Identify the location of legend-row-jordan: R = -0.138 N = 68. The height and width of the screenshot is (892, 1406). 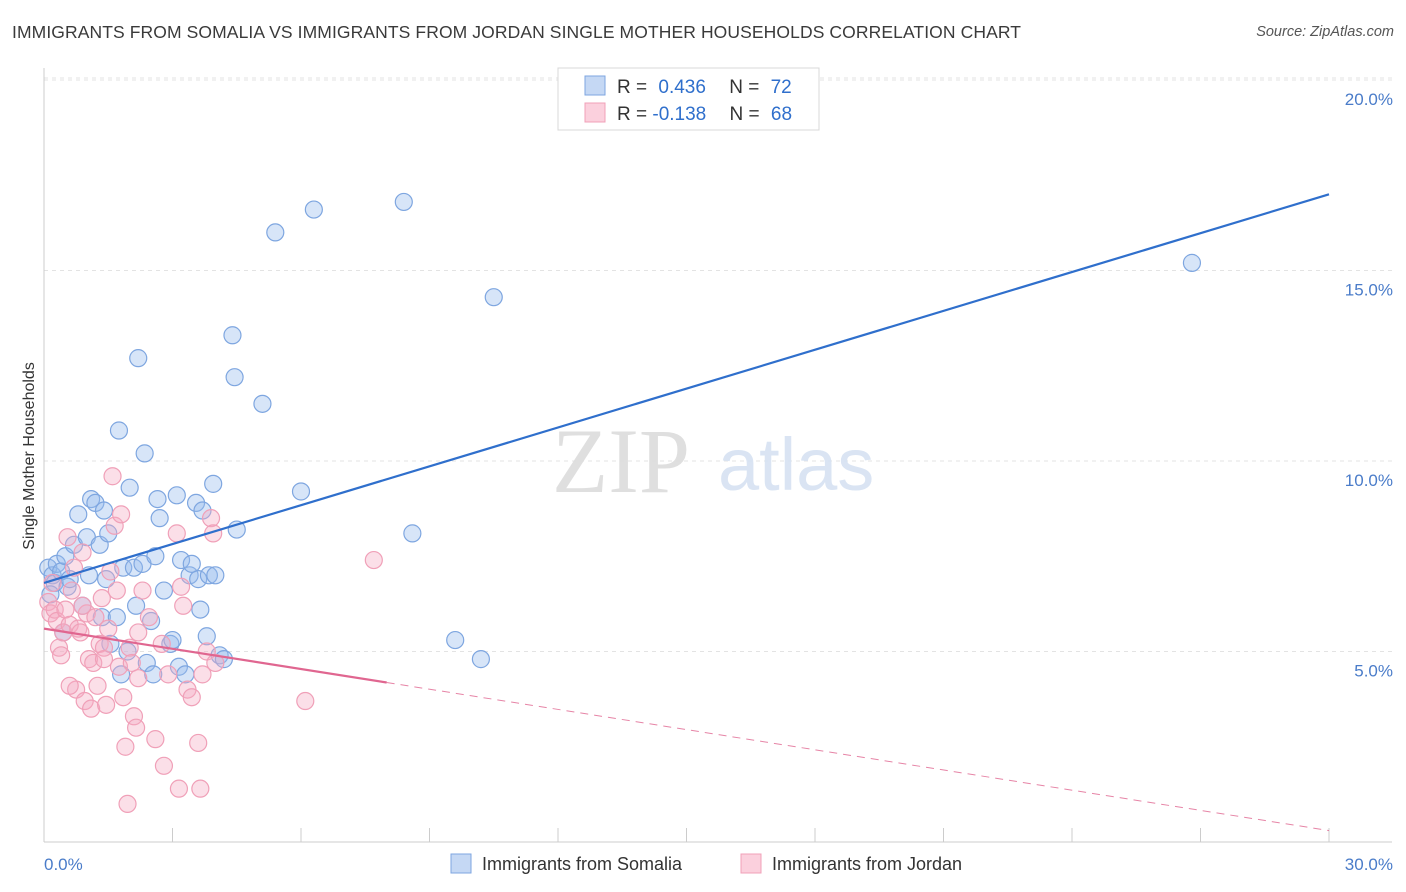
(704, 114).